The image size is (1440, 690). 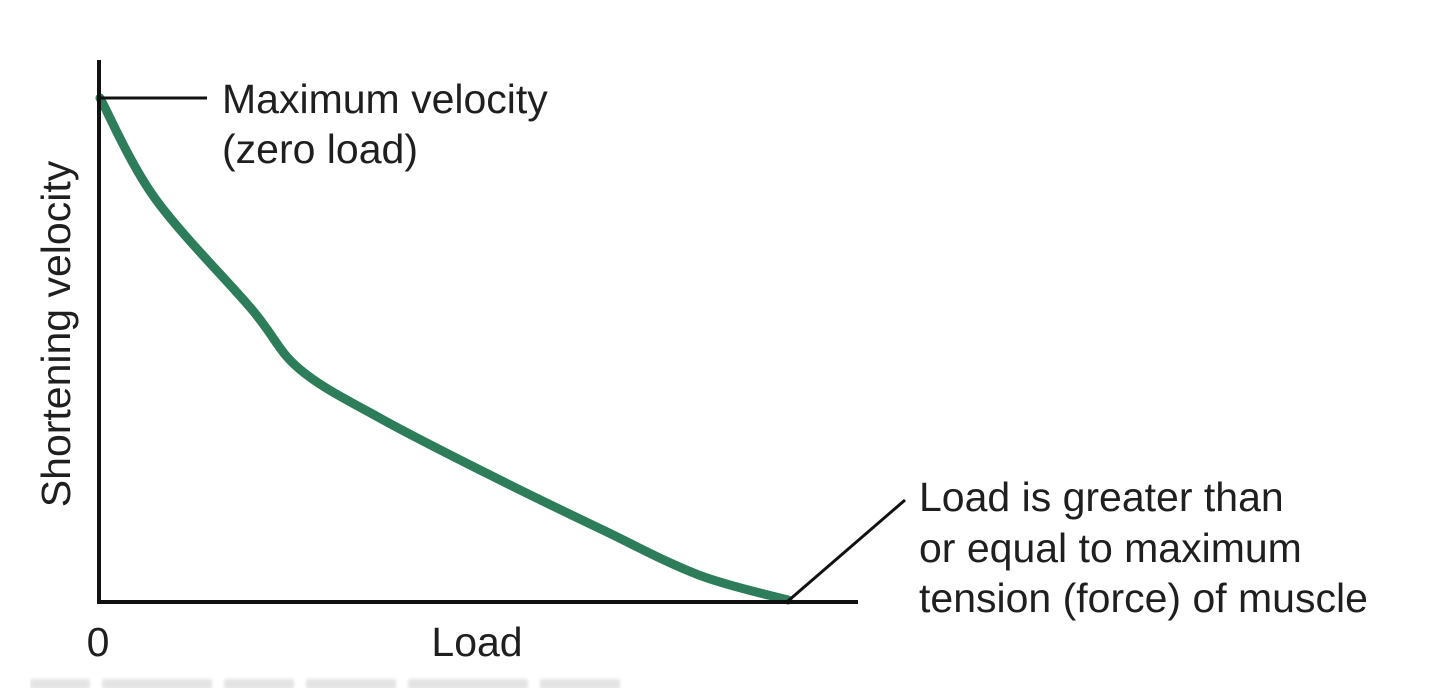 What do you see at coordinates (430, 682) in the screenshot?
I see `cropped-copyright-line` at bounding box center [430, 682].